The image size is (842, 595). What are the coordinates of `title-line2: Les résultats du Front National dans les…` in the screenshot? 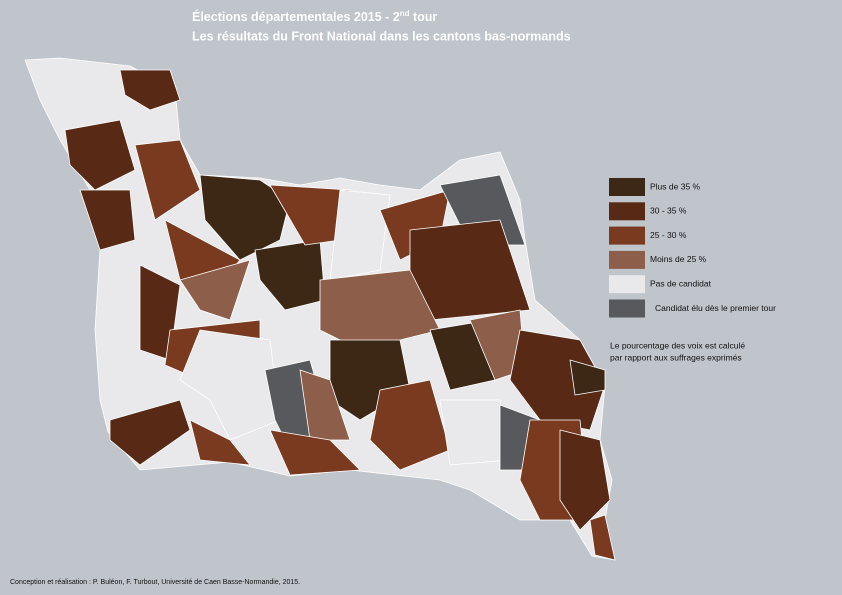 It's located at (381, 36).